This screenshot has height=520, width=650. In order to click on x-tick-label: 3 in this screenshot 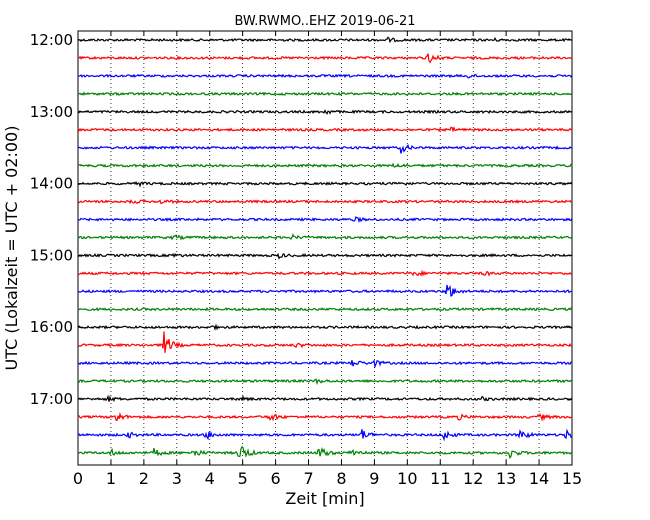, I will do `click(177, 478)`.